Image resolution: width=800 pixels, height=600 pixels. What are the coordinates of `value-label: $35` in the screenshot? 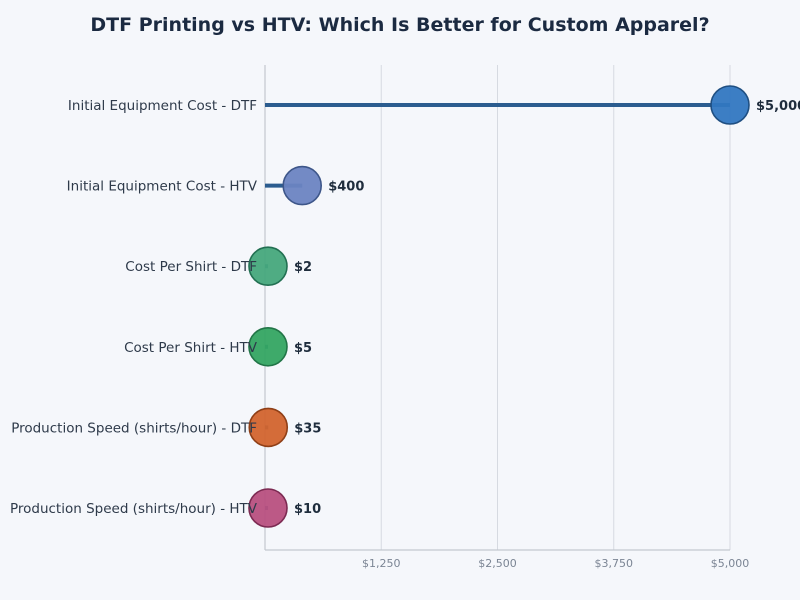 It's located at (307, 428).